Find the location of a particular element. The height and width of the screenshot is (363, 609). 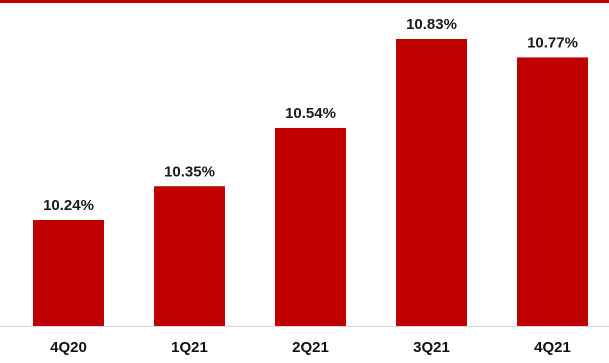

top-rule is located at coordinates (304, 1).